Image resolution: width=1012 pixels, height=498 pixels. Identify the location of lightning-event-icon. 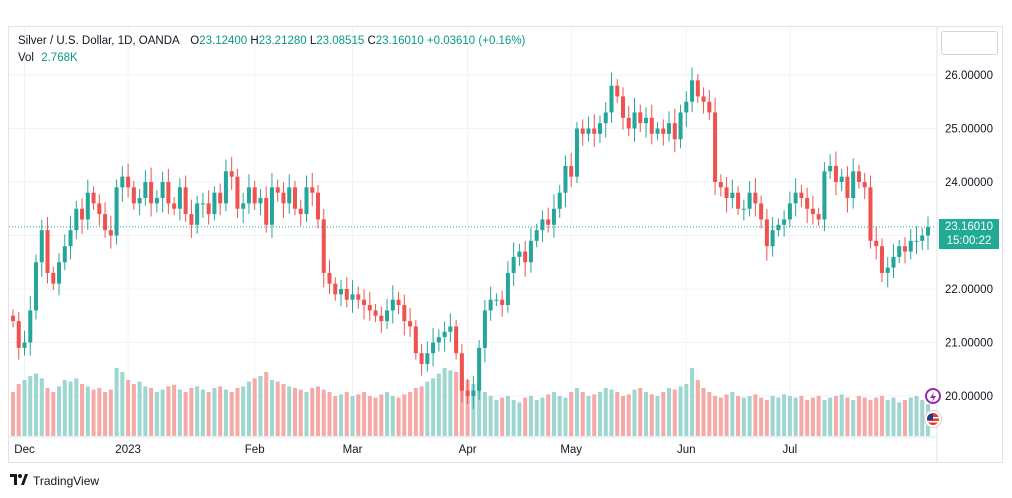
(933, 396).